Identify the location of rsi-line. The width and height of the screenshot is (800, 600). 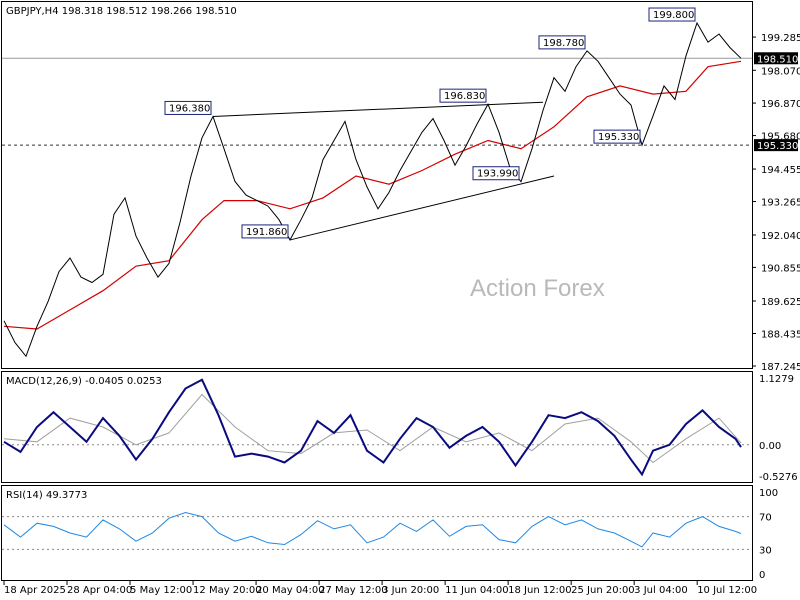
(372, 529).